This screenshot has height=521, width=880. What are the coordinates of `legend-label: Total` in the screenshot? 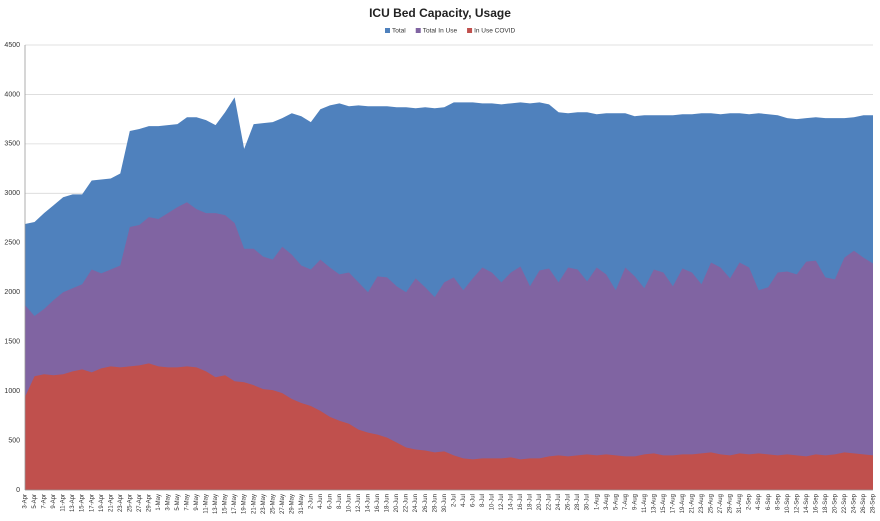 It's located at (399, 31).